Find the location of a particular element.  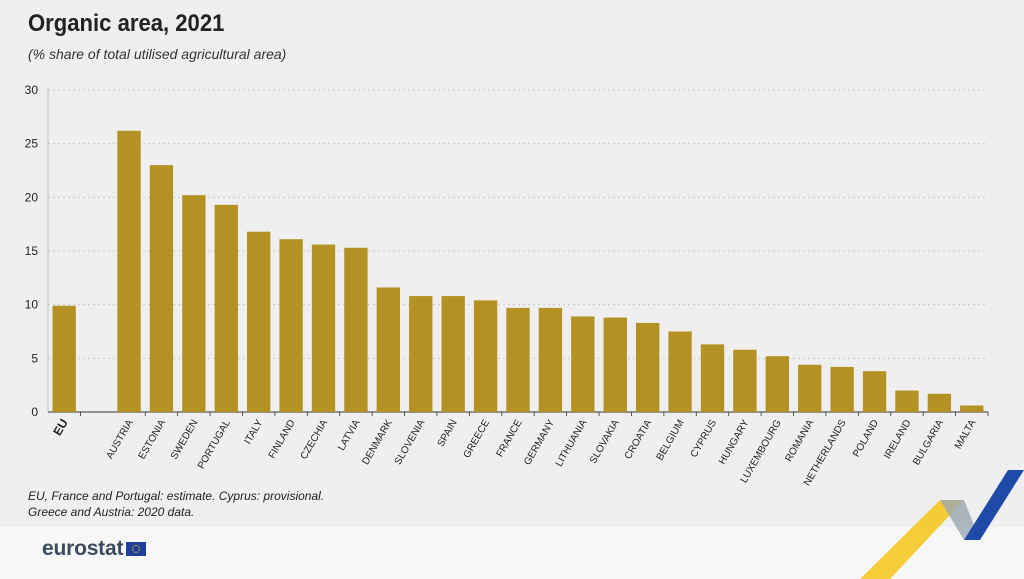

logo-text: eurostat is located at coordinates (83, 548).